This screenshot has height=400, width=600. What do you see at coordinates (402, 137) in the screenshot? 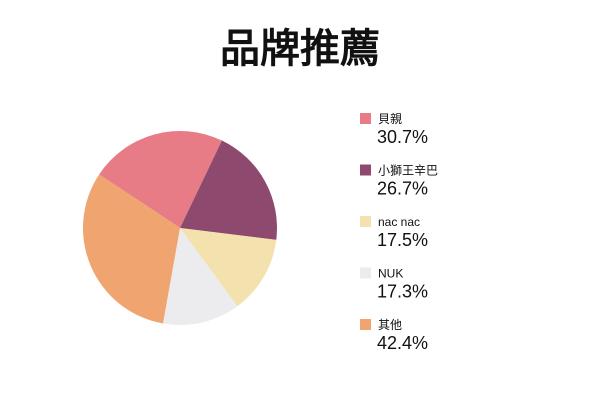
I see `value-label: 30.7%` at bounding box center [402, 137].